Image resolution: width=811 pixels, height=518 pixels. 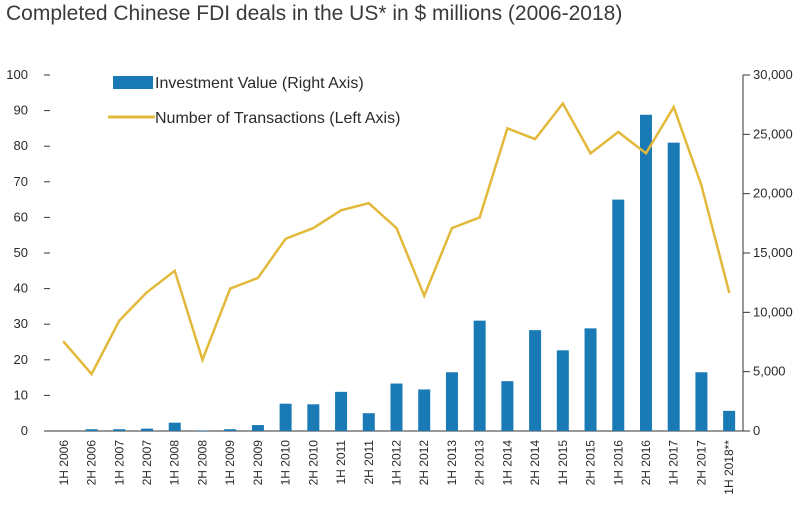 I want to click on x-tick-label: 1H 2010, so click(x=286, y=463).